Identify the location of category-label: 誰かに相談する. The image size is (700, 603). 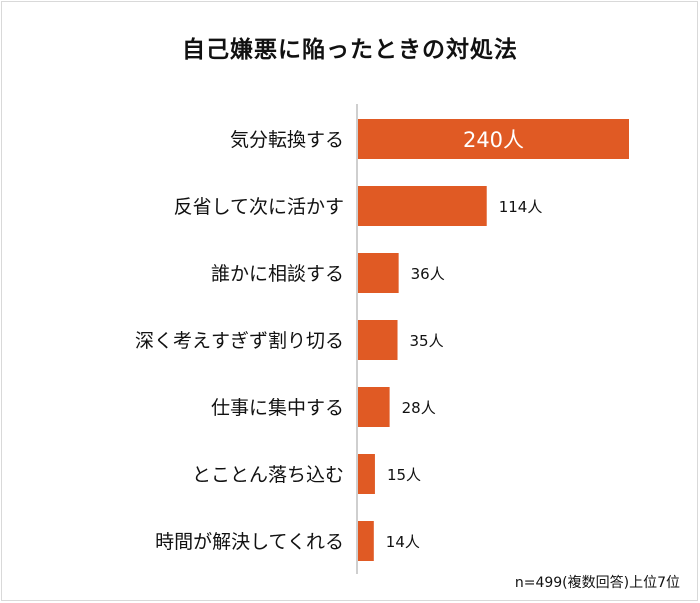
(277, 274).